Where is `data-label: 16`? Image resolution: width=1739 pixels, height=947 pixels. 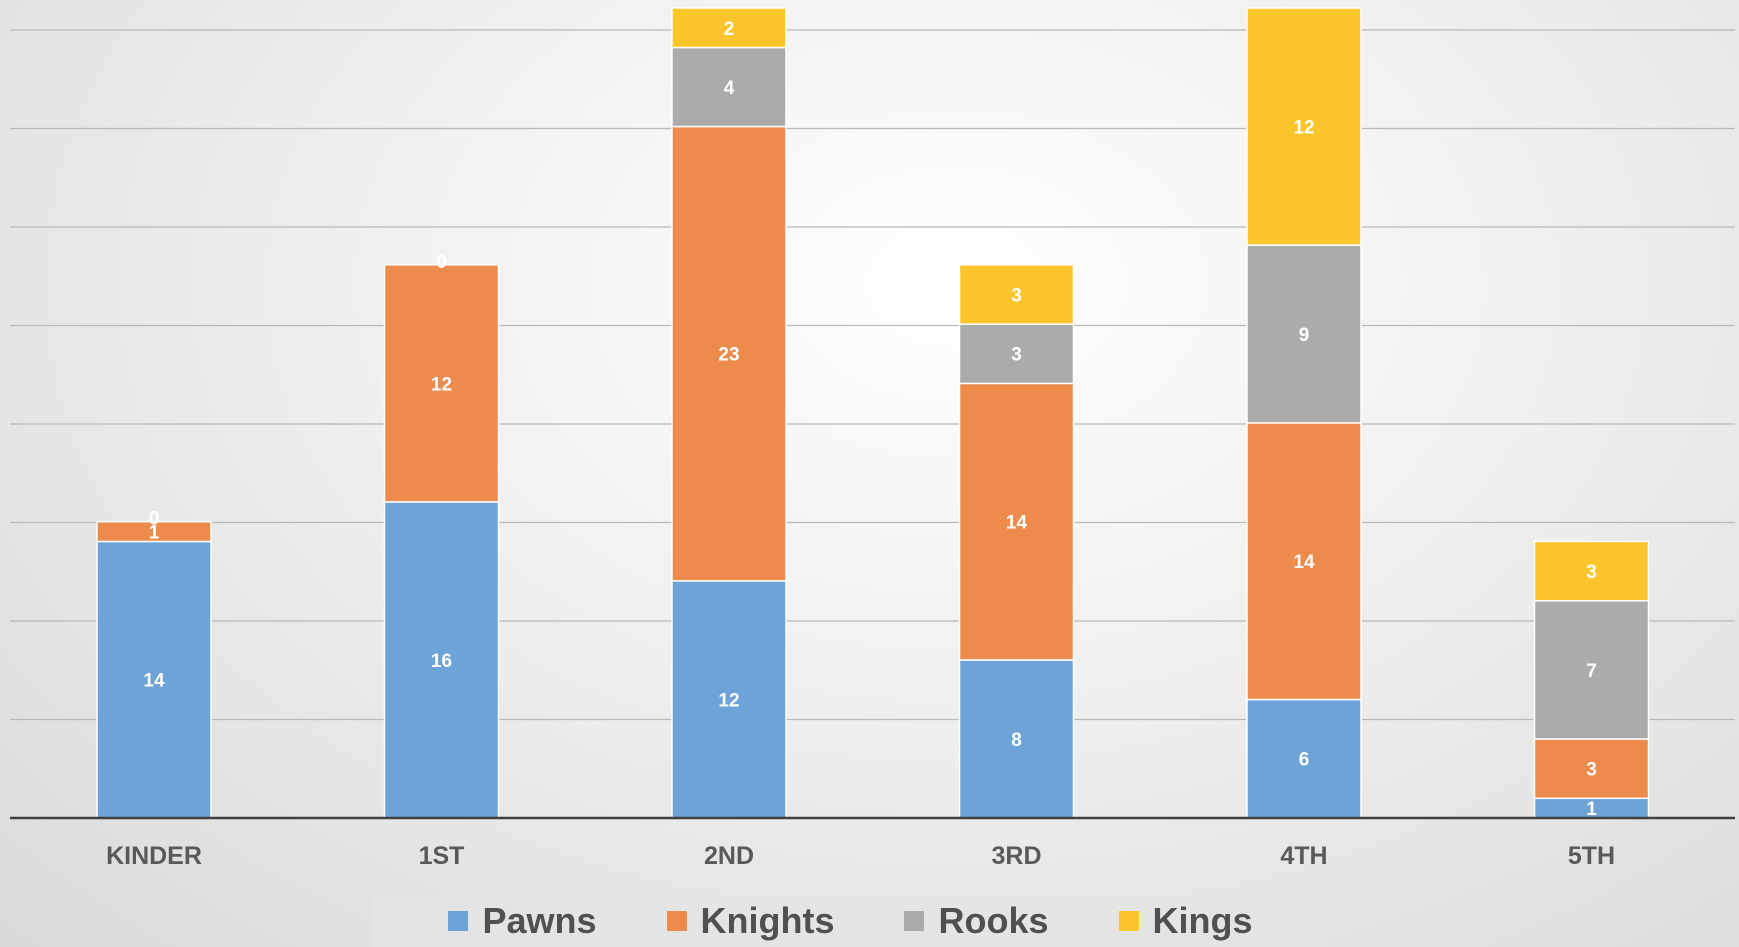
data-label: 16 is located at coordinates (441, 661).